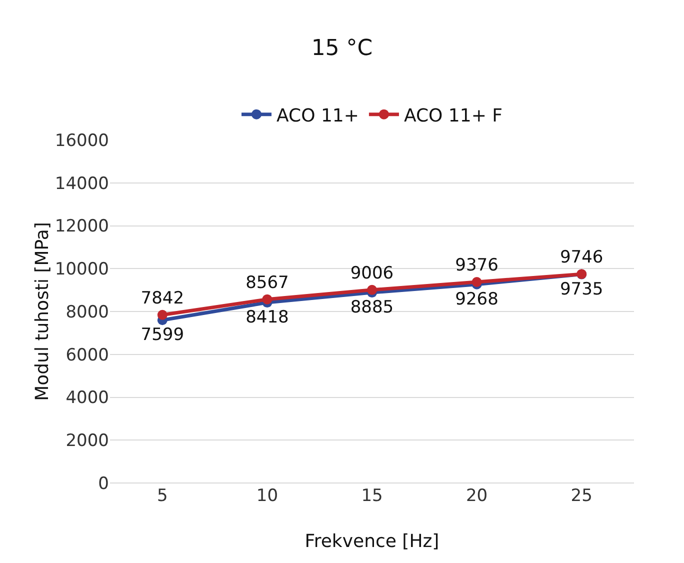 This screenshot has width=684, height=563. What do you see at coordinates (267, 318) in the screenshot?
I see `data-label: 8418` at bounding box center [267, 318].